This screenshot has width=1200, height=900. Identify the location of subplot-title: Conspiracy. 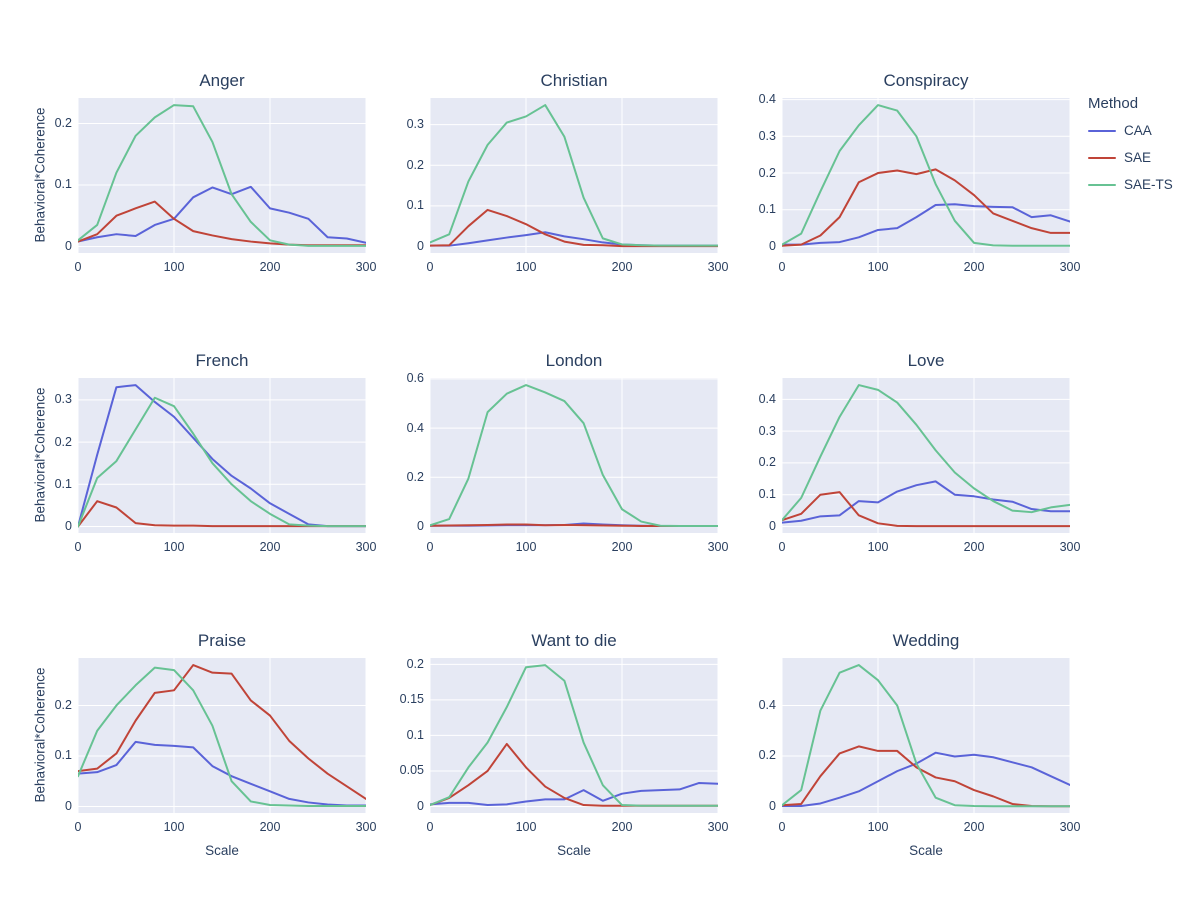
(926, 80).